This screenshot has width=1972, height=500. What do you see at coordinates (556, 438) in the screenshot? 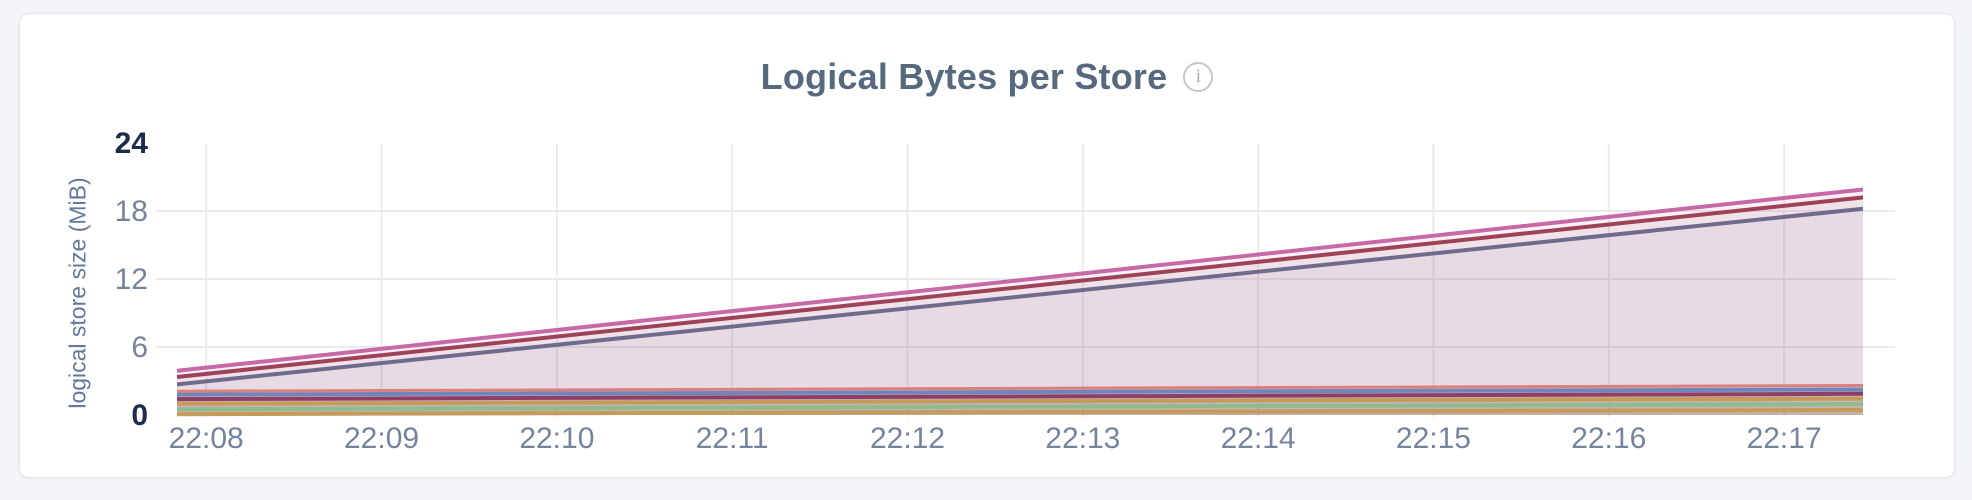
I see `x-tick-label: 22:10` at bounding box center [556, 438].